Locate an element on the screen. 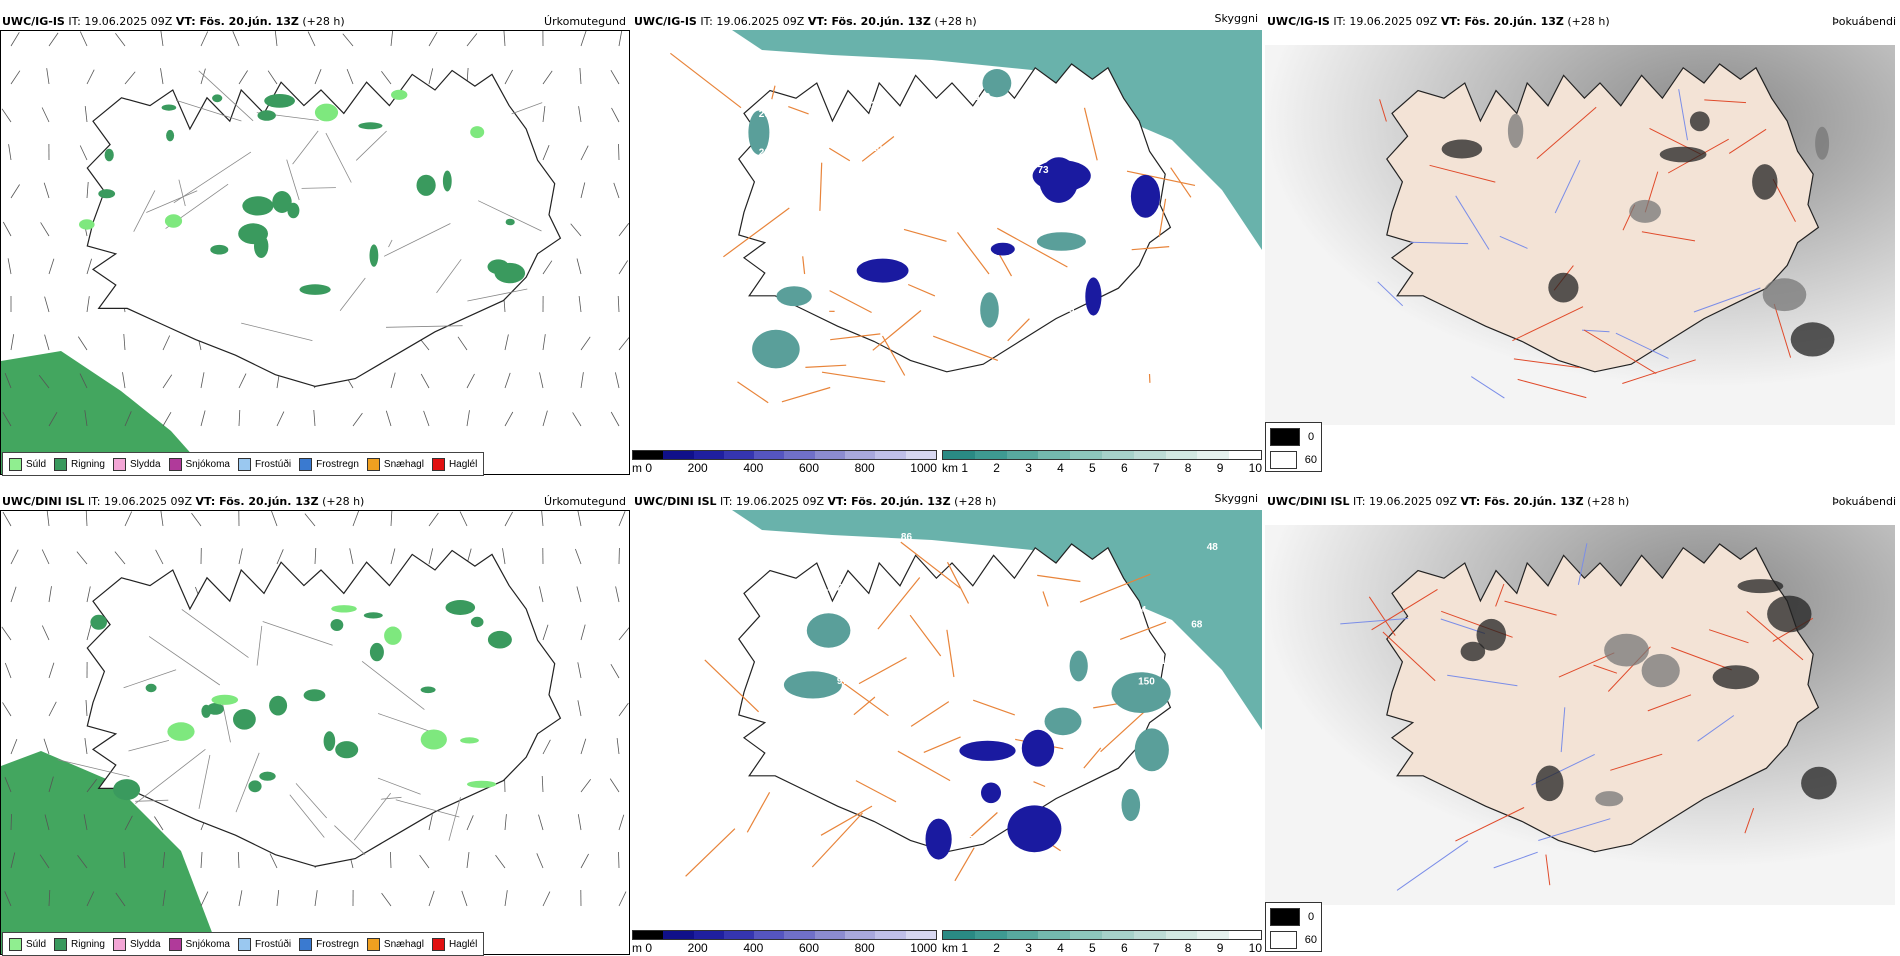  scale-tick: 10 is located at coordinates (1255, 948).